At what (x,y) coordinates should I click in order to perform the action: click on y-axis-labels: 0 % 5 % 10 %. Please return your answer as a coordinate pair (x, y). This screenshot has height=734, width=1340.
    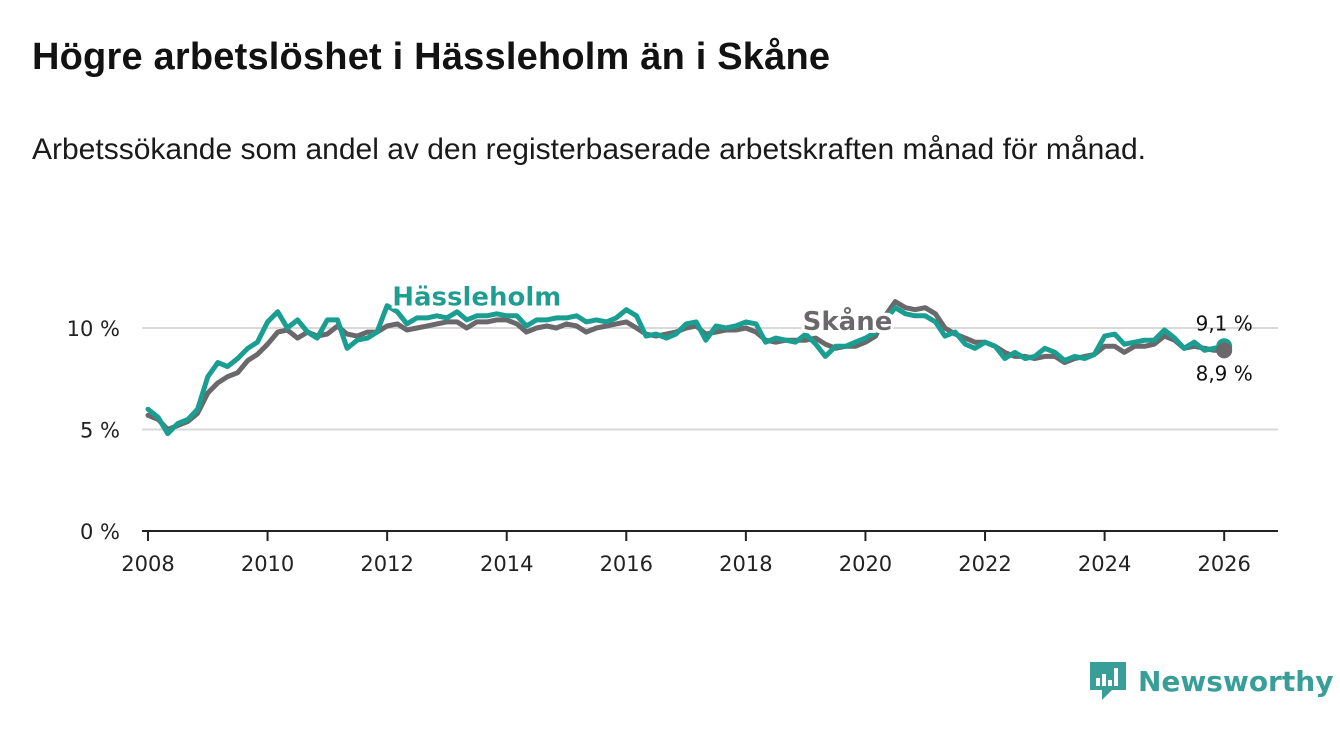
    Looking at the image, I should click on (93, 430).